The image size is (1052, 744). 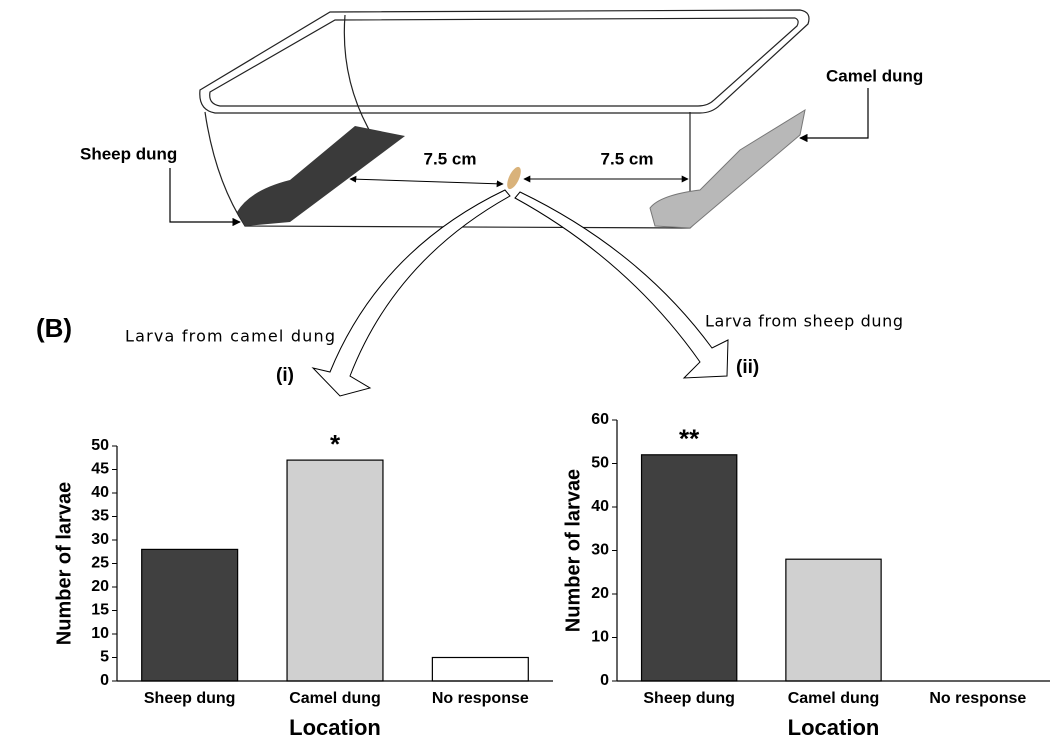 I want to click on annotation: *, so click(x=335, y=444).